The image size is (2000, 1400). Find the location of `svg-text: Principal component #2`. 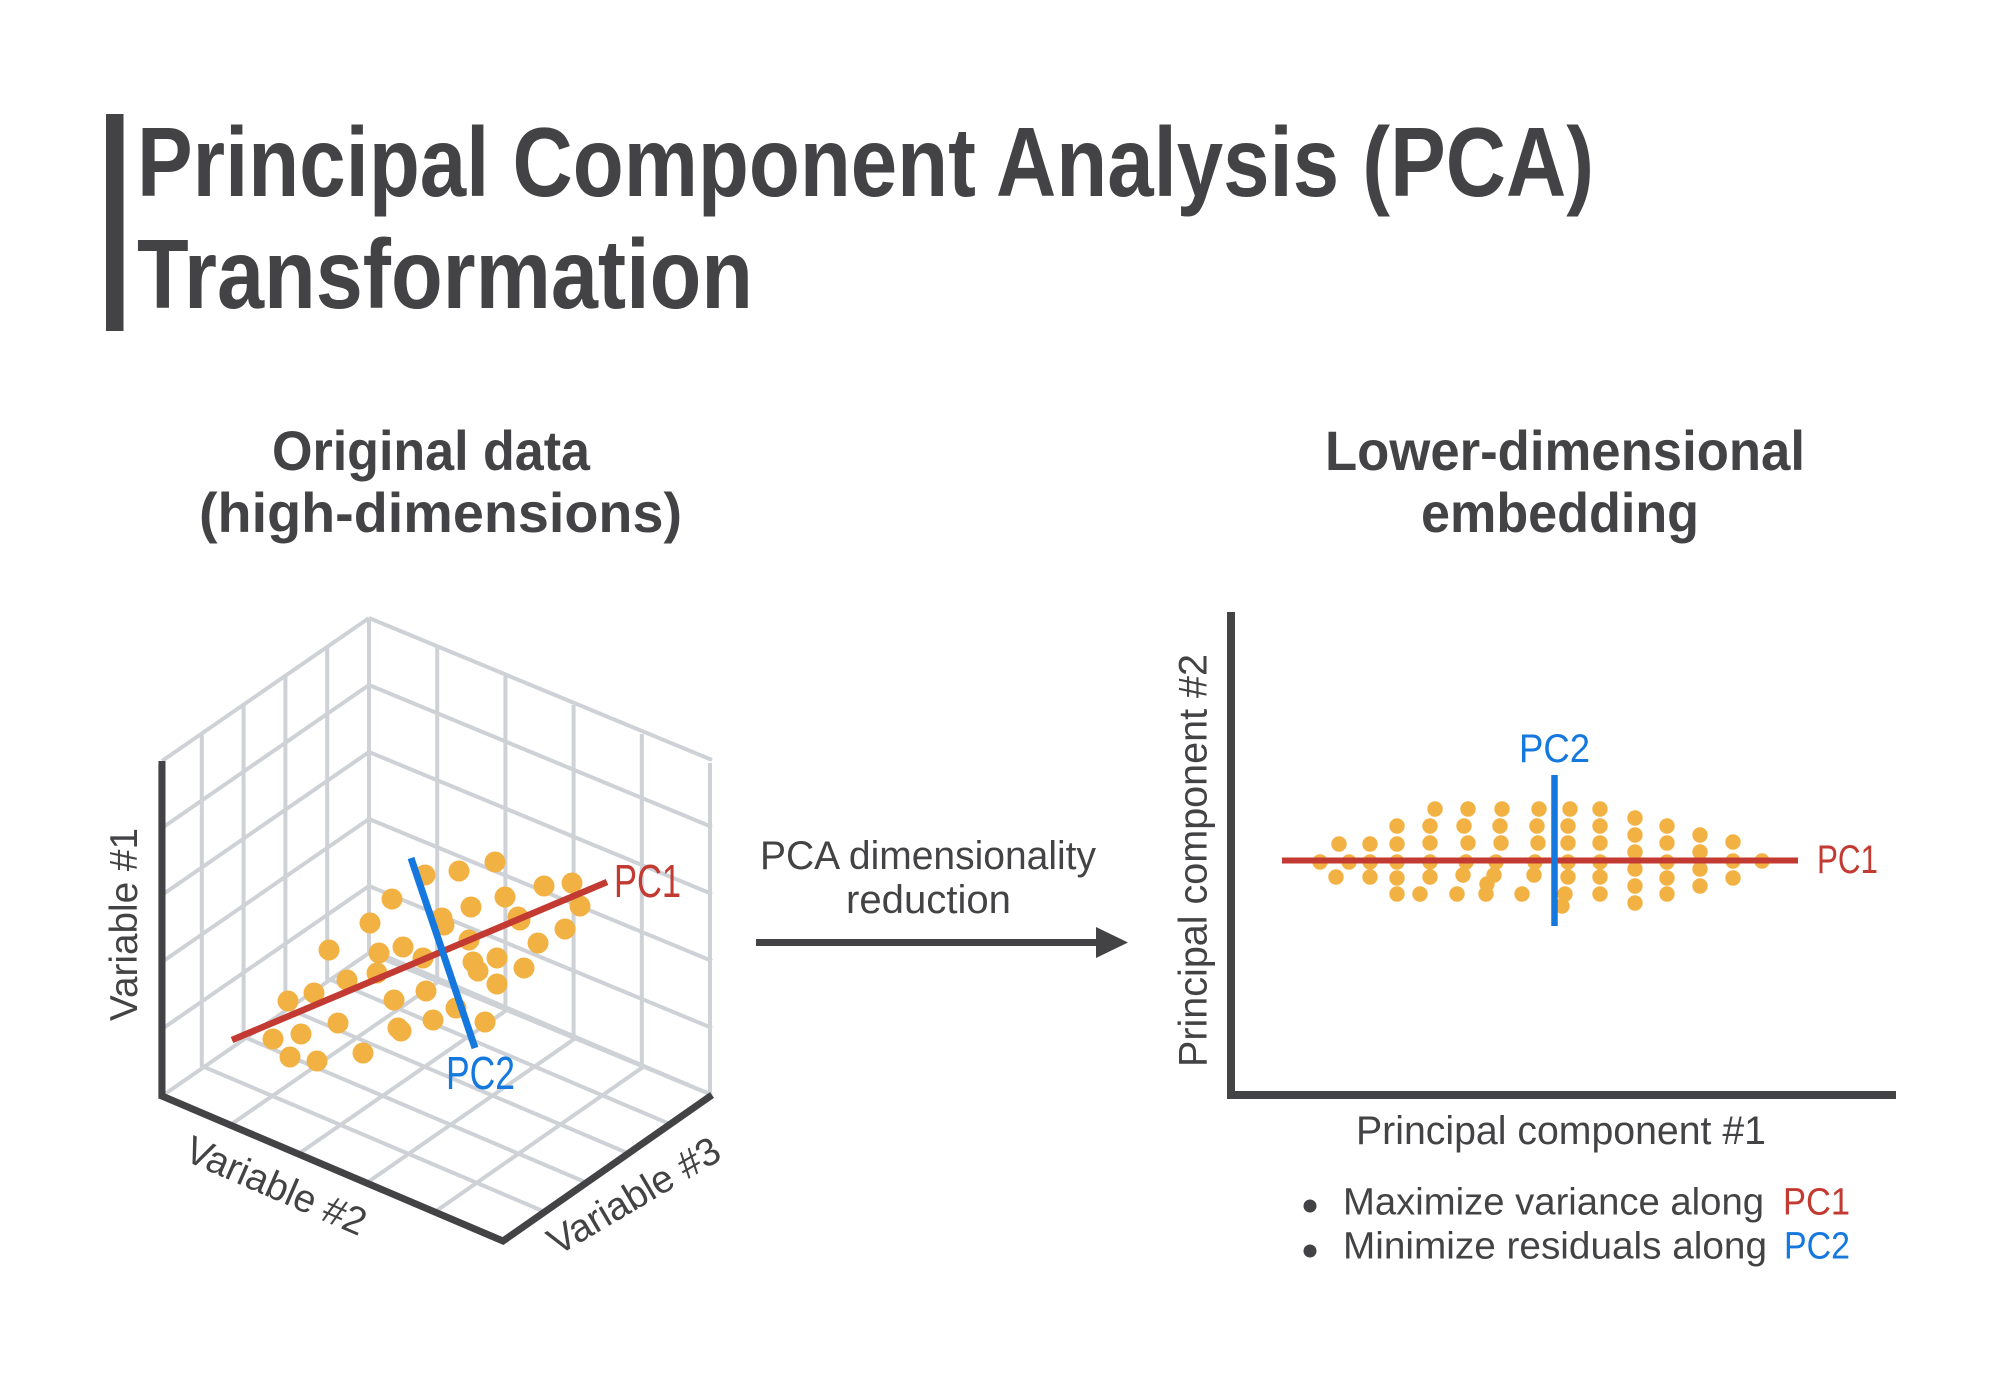

svg-text: Principal component #2 is located at coordinates (1194, 860).